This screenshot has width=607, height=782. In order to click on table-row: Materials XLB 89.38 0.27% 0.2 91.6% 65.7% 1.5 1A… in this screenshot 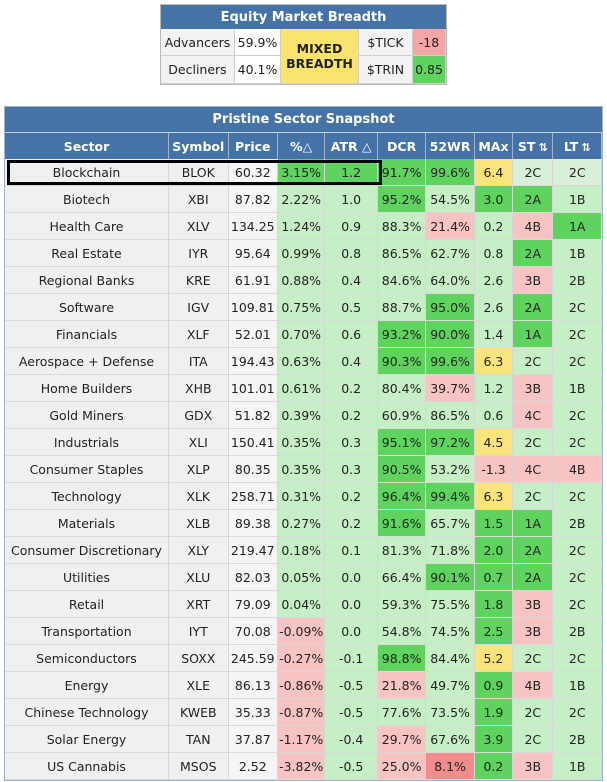, I will do `click(303, 523)`.